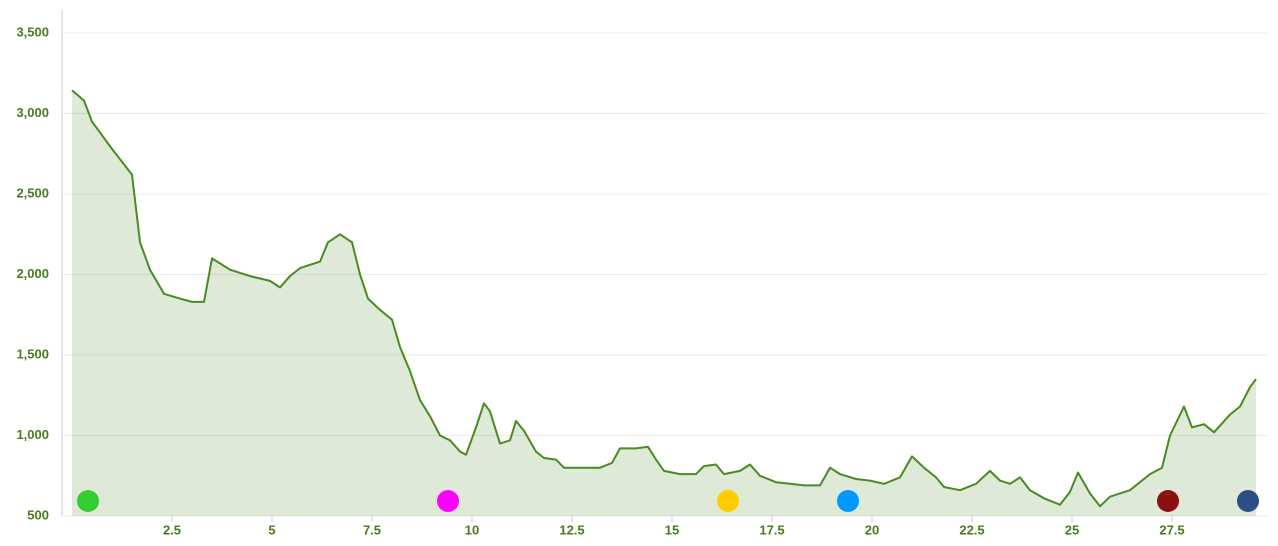 Image resolution: width=1278 pixels, height=546 pixels. I want to click on x-tick-label: 22.5, so click(971, 529).